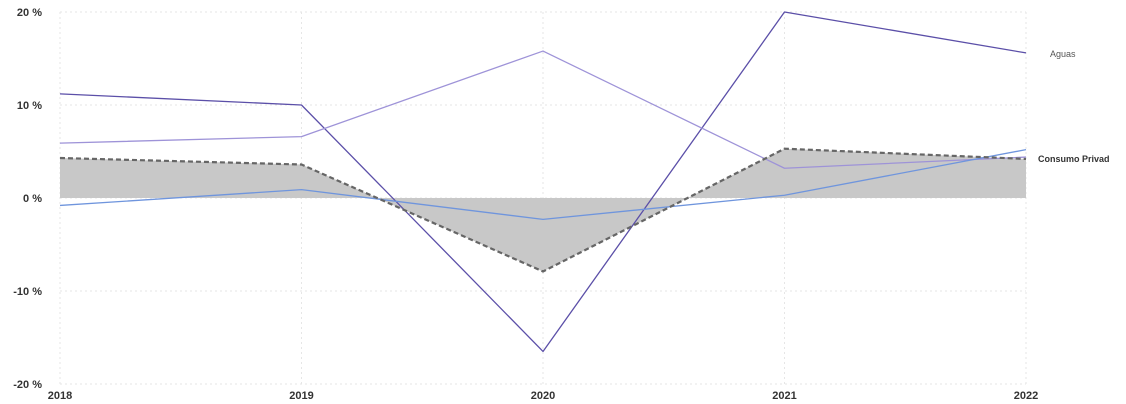 Image resolution: width=1126 pixels, height=404 pixels. I want to click on series-label-aguas: Aguas, so click(1063, 54).